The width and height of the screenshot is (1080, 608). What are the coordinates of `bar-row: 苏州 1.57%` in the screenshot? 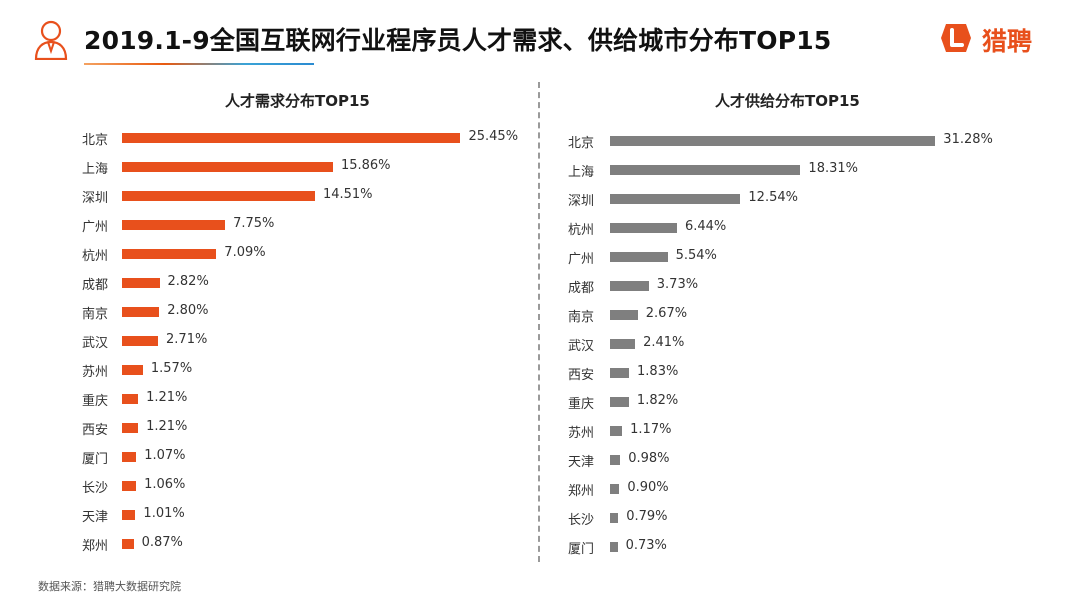 It's located at (302, 370).